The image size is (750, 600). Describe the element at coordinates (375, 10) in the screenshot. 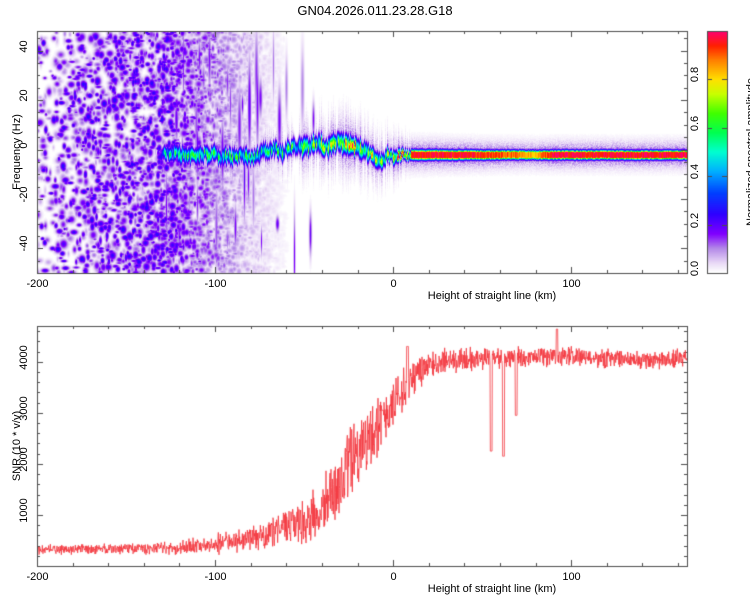

I see `page-title: GN04.2026.011.23.28.G18` at that location.